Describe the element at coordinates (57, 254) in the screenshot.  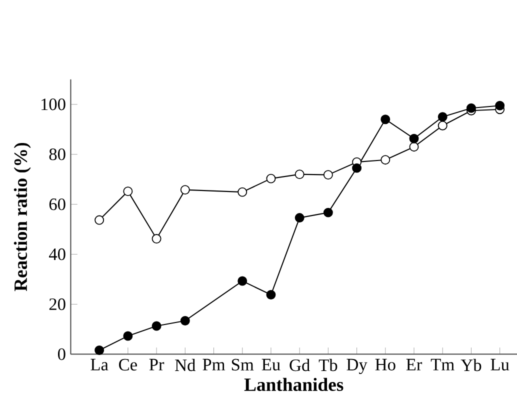
I see `y-tick-label: 40` at that location.